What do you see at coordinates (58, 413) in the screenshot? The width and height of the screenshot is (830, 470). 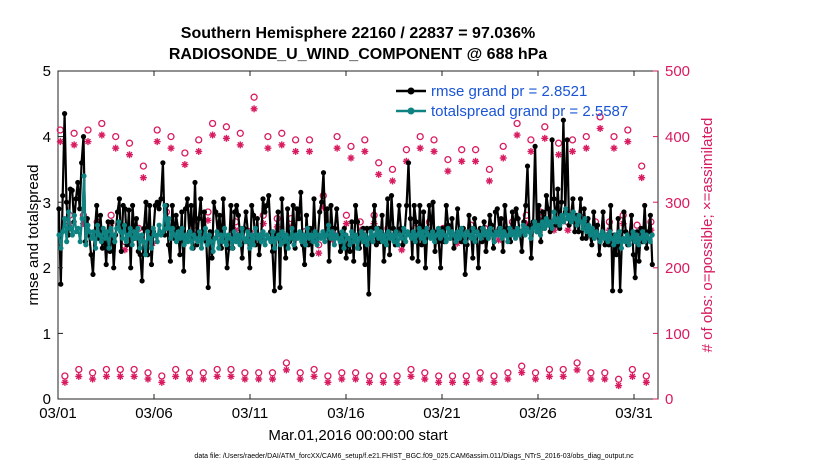 I see `x-tick-label: 03/01` at bounding box center [58, 413].